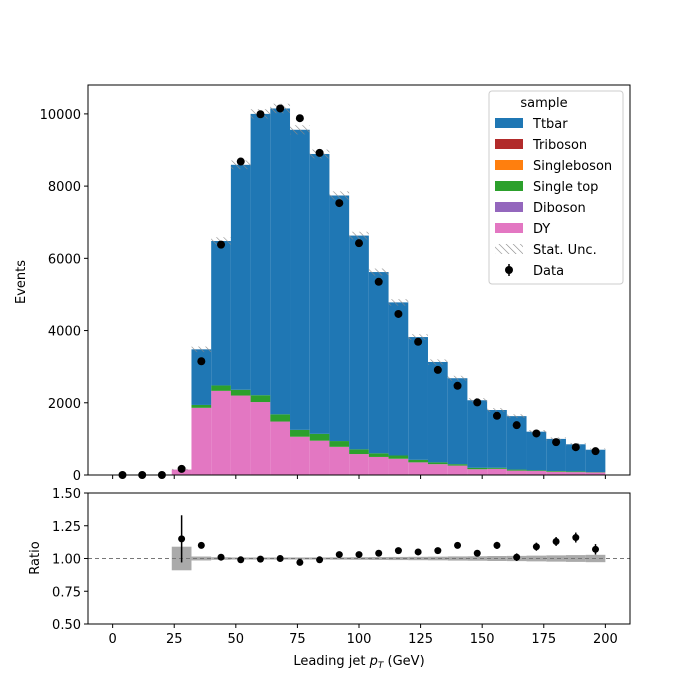 The height and width of the screenshot is (700, 700). I want to click on legend-label-stat-unc: Stat. Unc., so click(565, 250).